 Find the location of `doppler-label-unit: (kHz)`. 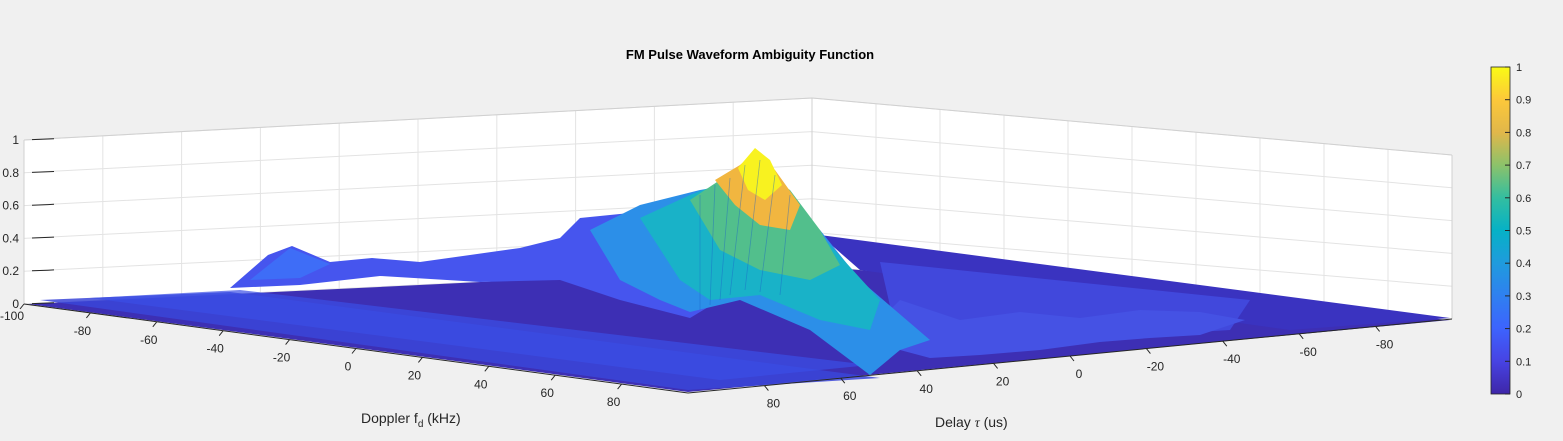

doppler-label-unit: (kHz) is located at coordinates (441, 418).